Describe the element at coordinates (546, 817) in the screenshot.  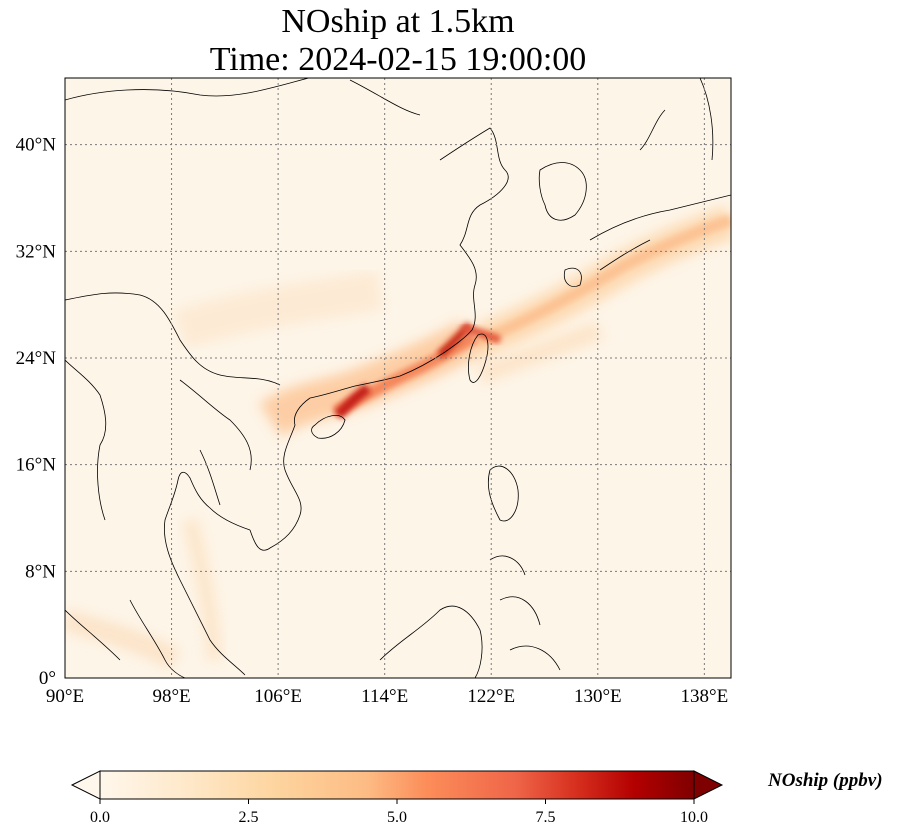
I see `colorbar-tick-label: 7.5` at that location.